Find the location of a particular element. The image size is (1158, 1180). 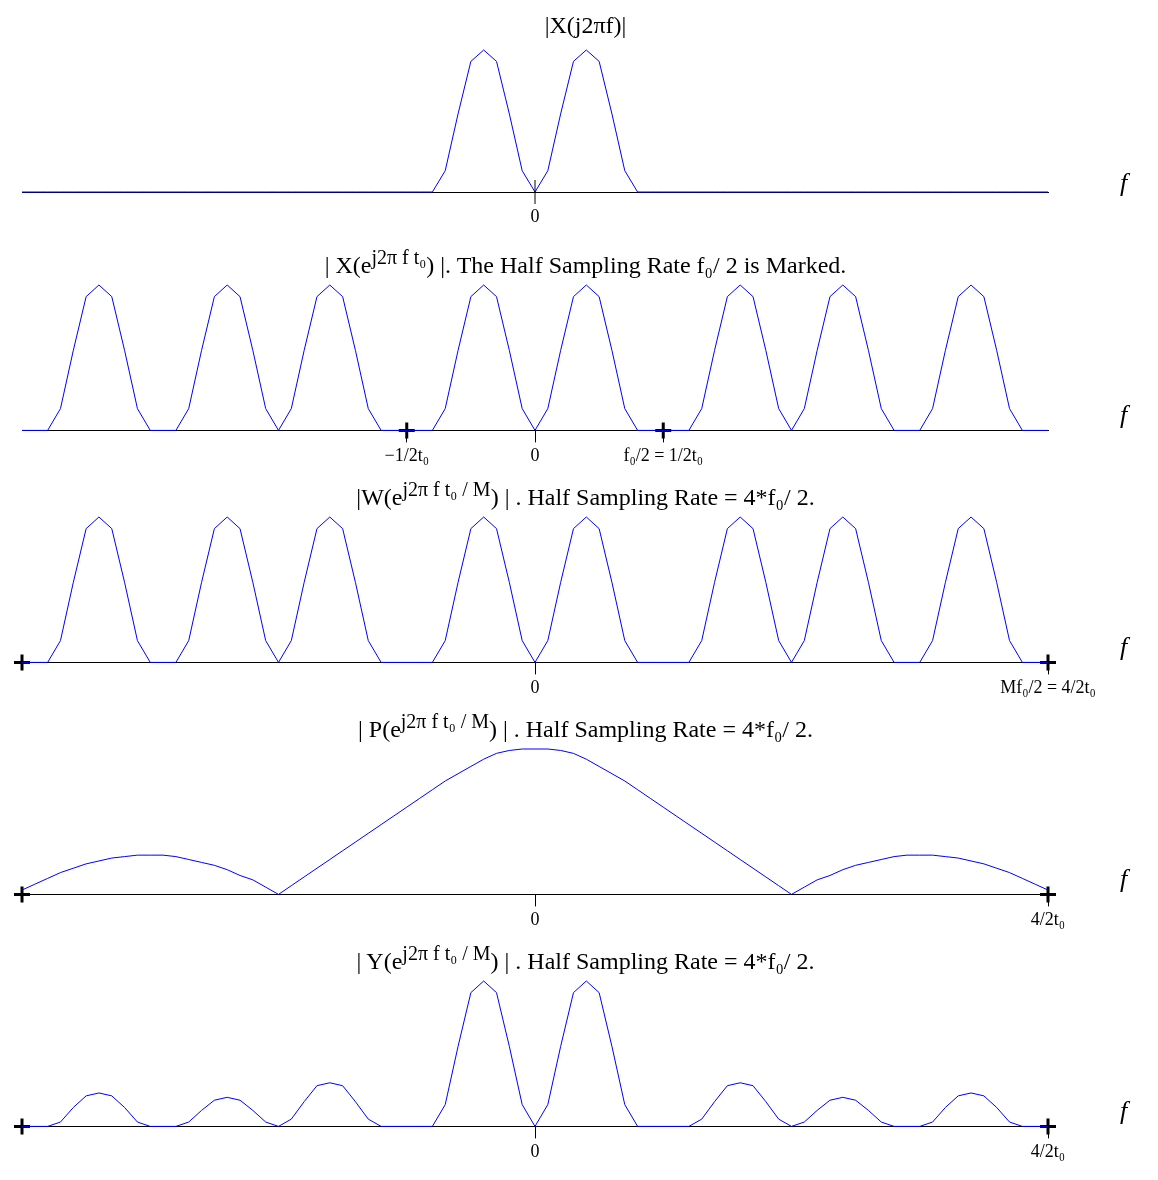

chart-title: | Y(e$^{j2π f t₀ / M}$) | . Half Sampling Rate = 4*f₀/ 2. is located at coordinates (585, 957).